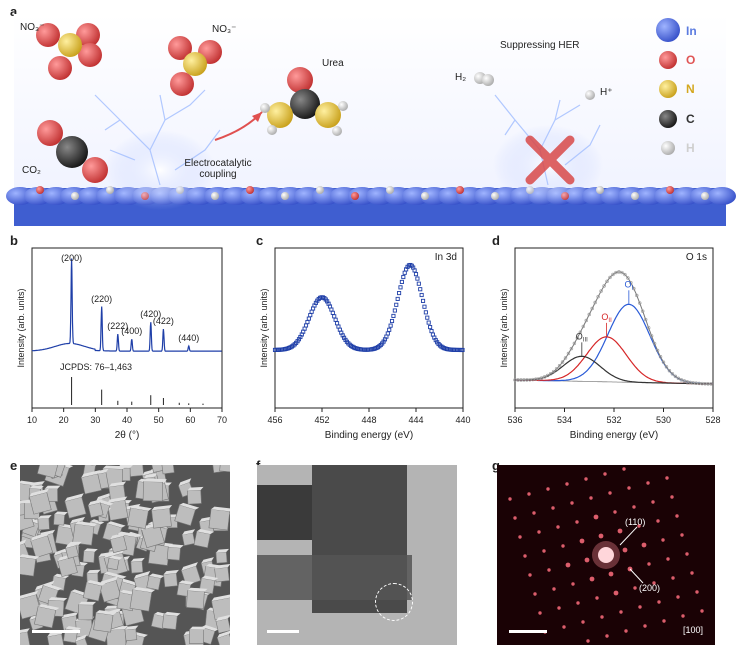  What do you see at coordinates (14, 11) in the screenshot?
I see `panel-label-a: a` at bounding box center [14, 11].